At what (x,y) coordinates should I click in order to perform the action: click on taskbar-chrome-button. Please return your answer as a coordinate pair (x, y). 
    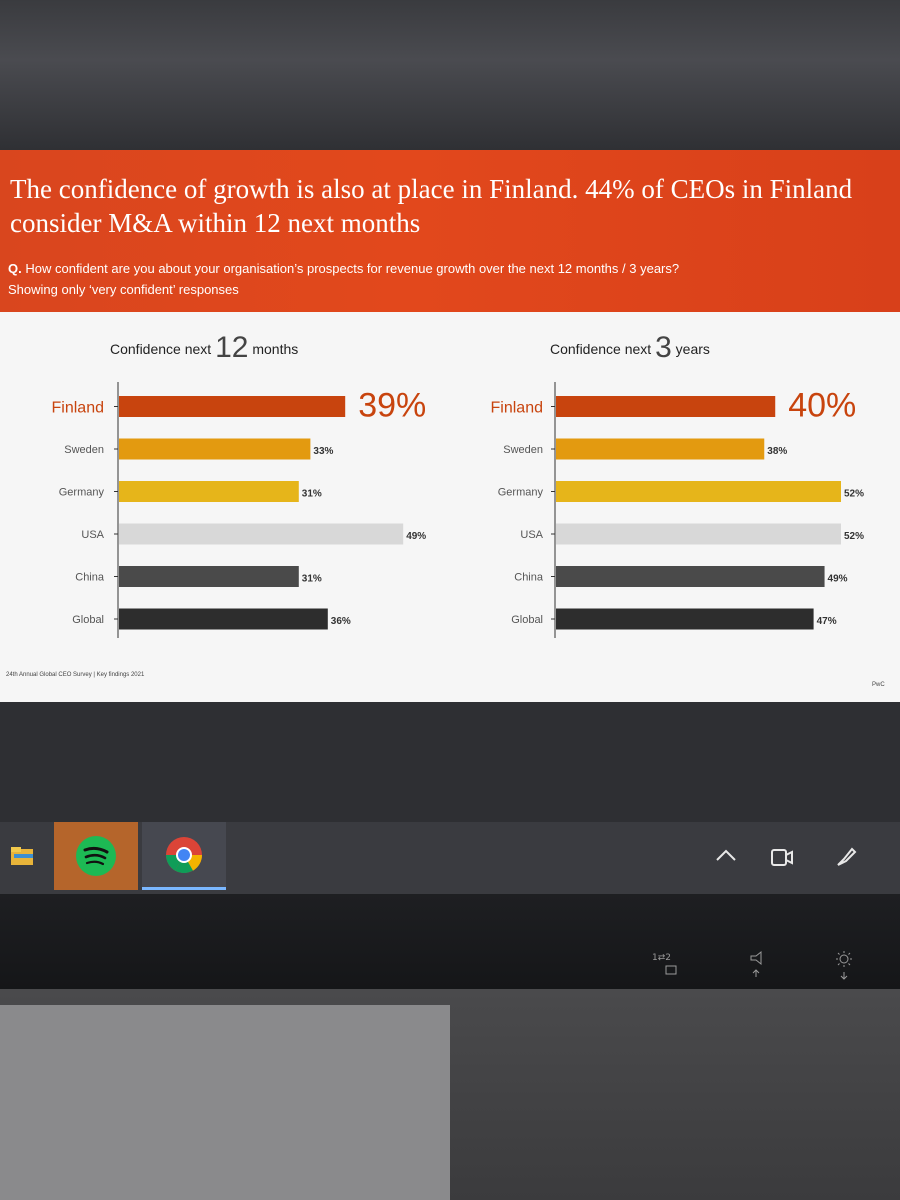
    Looking at the image, I should click on (184, 856).